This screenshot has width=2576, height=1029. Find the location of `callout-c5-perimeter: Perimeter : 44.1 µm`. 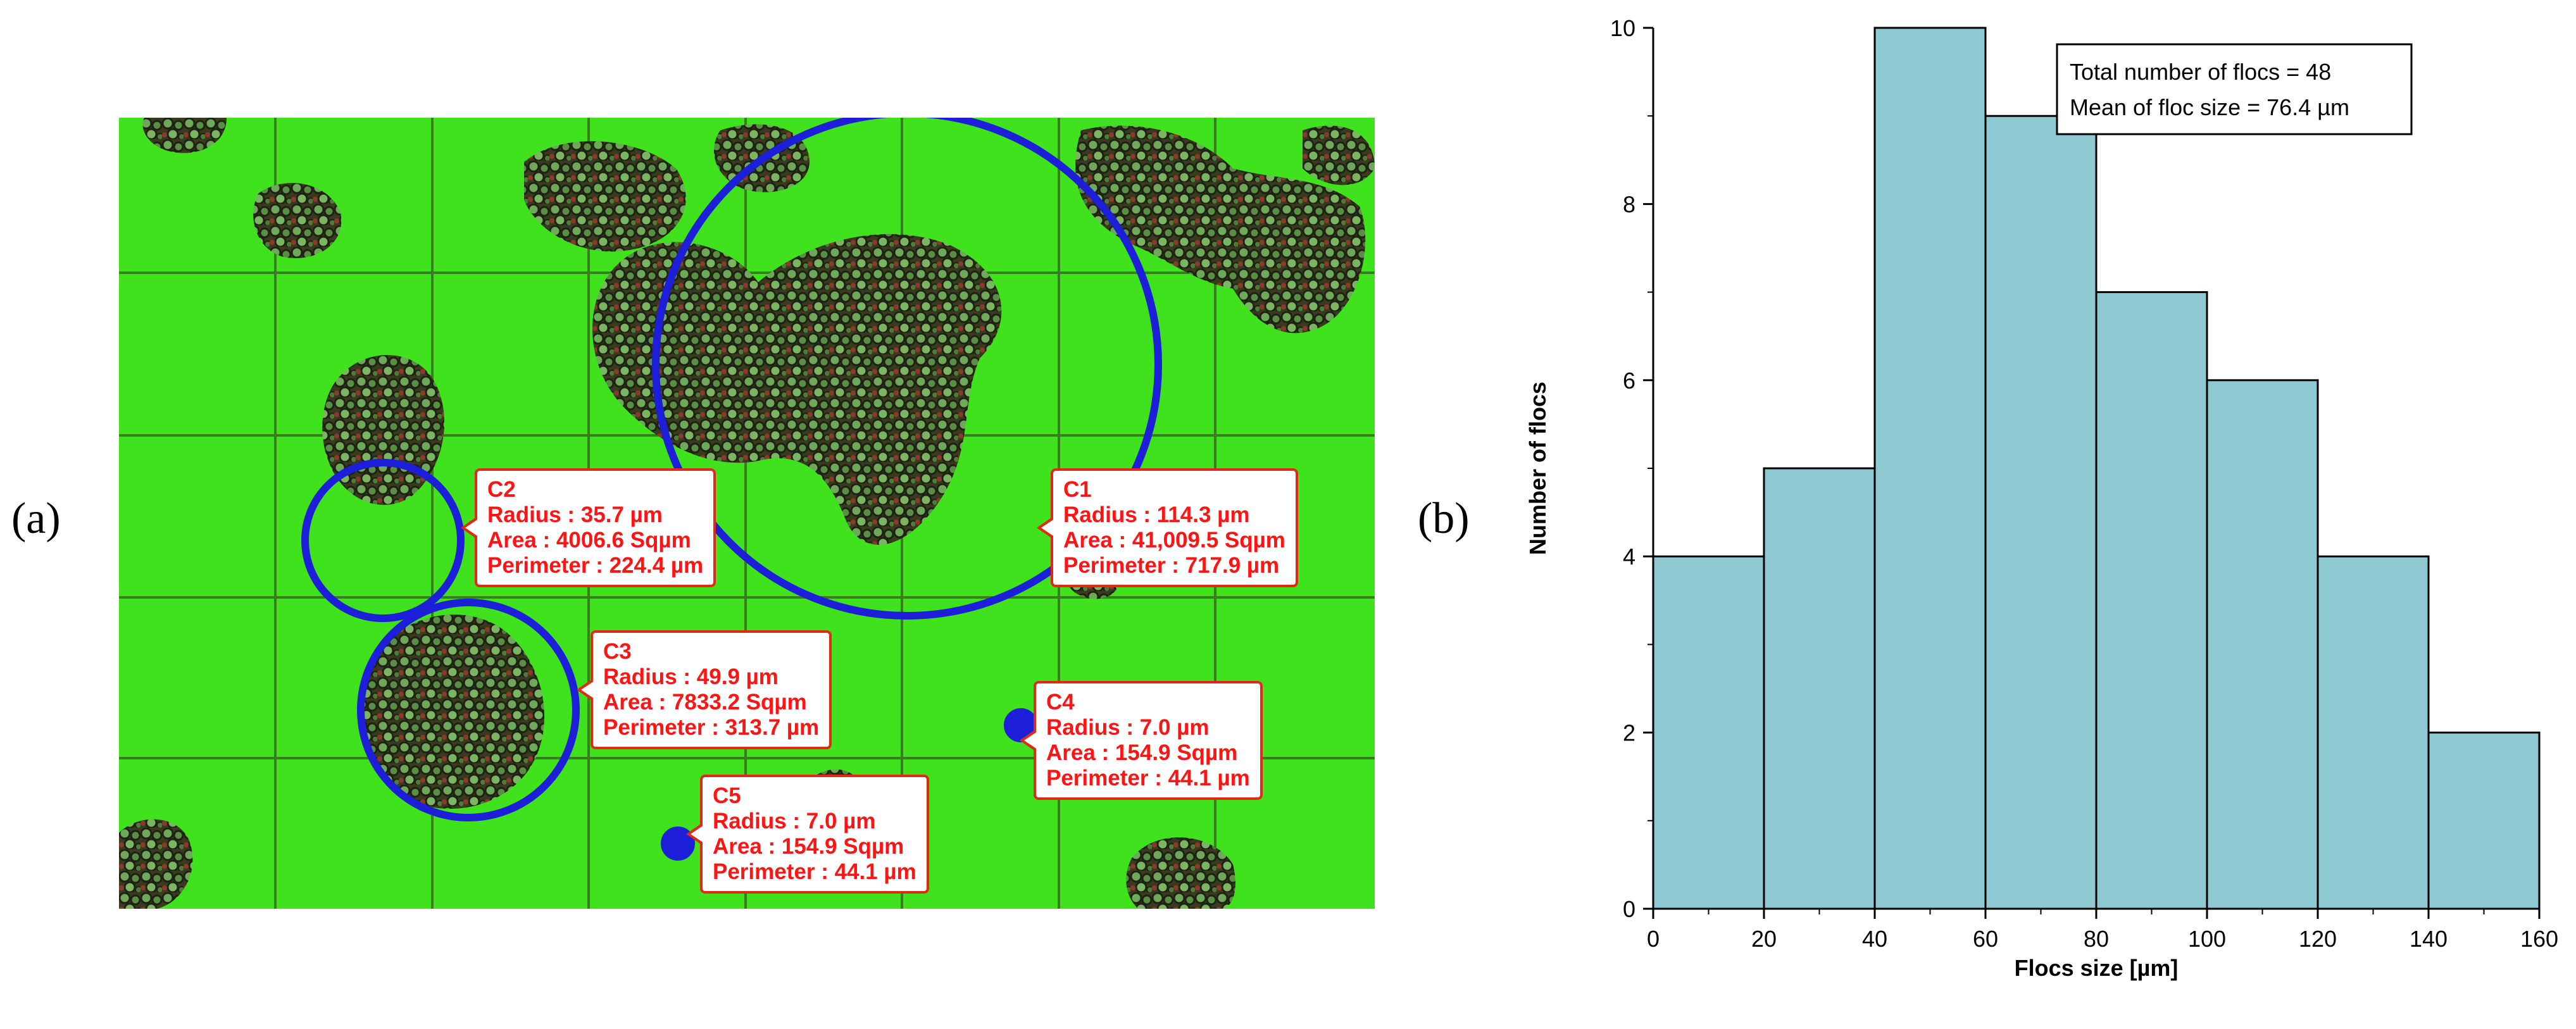

callout-c5-perimeter: Perimeter : 44.1 µm is located at coordinates (814, 871).